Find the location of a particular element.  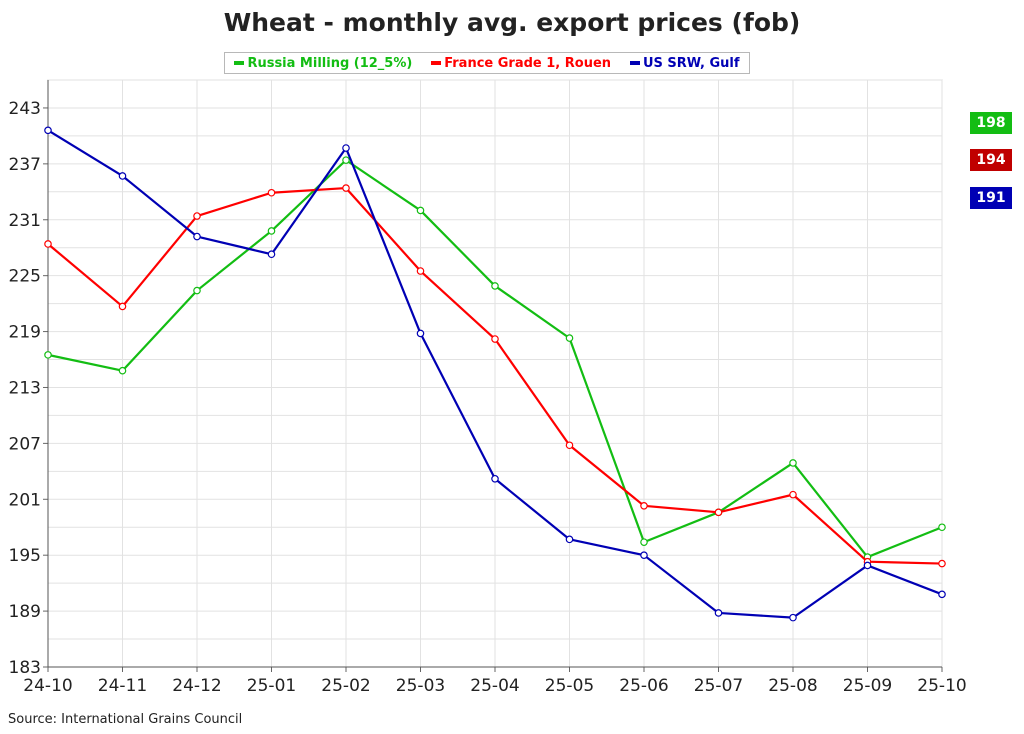

y-tick-label: 225 is located at coordinates (25, 277).